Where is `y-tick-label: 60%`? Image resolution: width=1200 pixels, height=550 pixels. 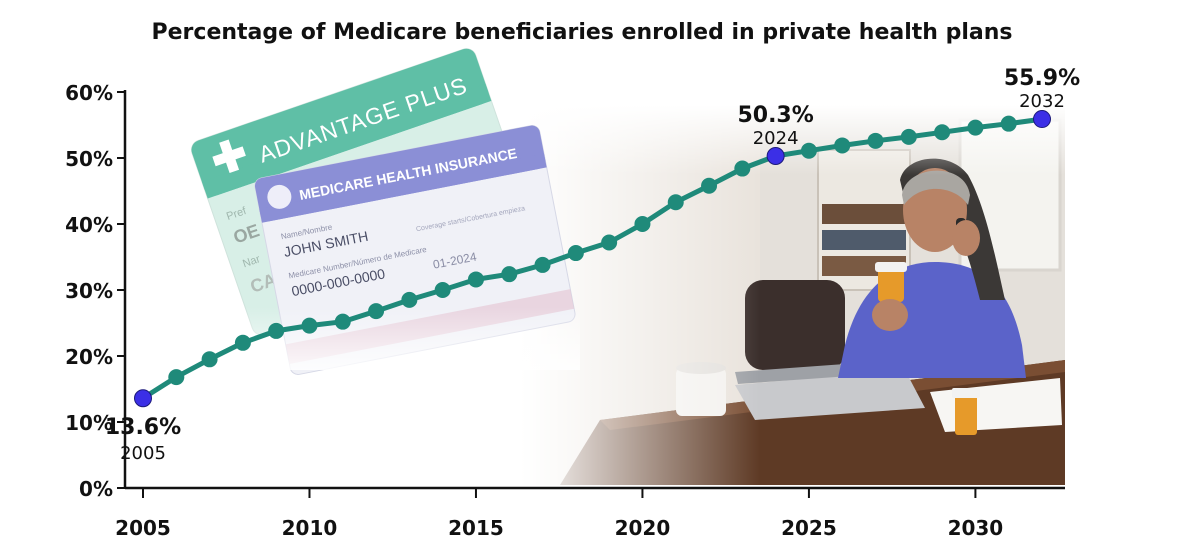 y-tick-label: 60% is located at coordinates (89, 93).